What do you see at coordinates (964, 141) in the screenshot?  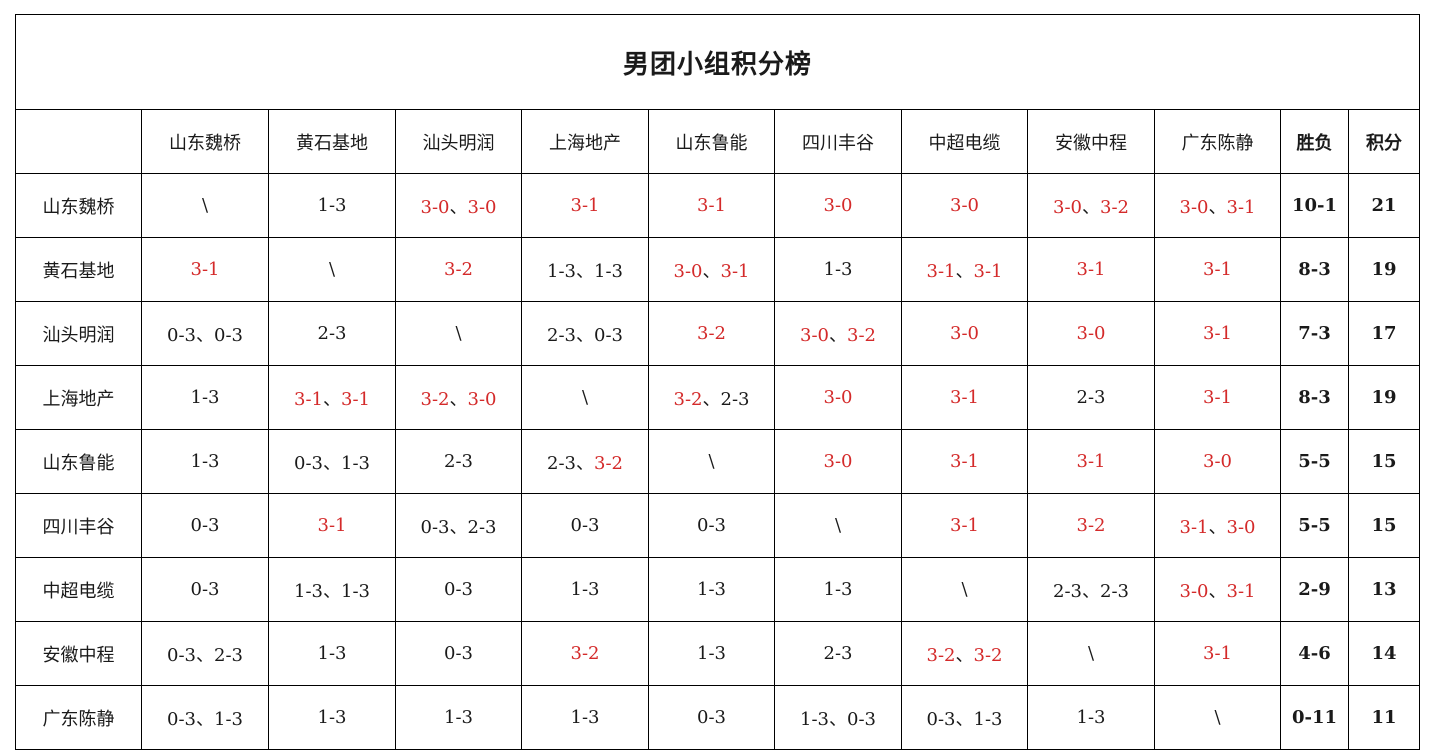 I see `column-header-team: 中超电缆` at bounding box center [964, 141].